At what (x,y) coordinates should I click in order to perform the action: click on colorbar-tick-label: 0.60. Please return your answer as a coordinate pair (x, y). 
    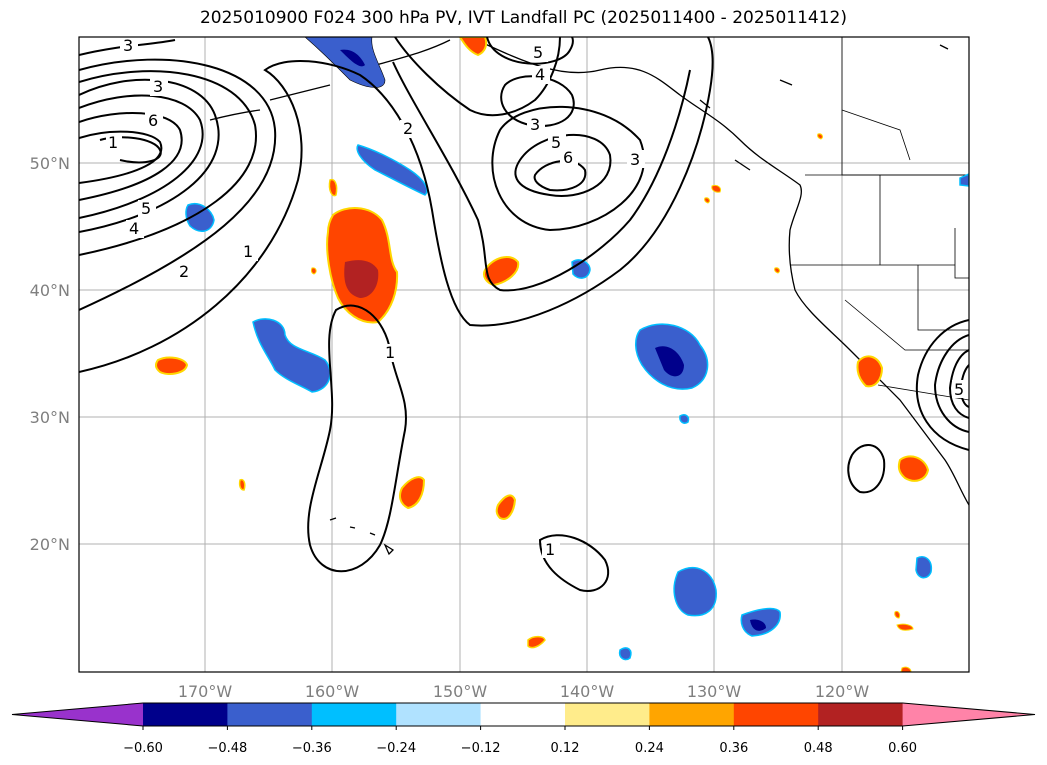
    Looking at the image, I should click on (902, 748).